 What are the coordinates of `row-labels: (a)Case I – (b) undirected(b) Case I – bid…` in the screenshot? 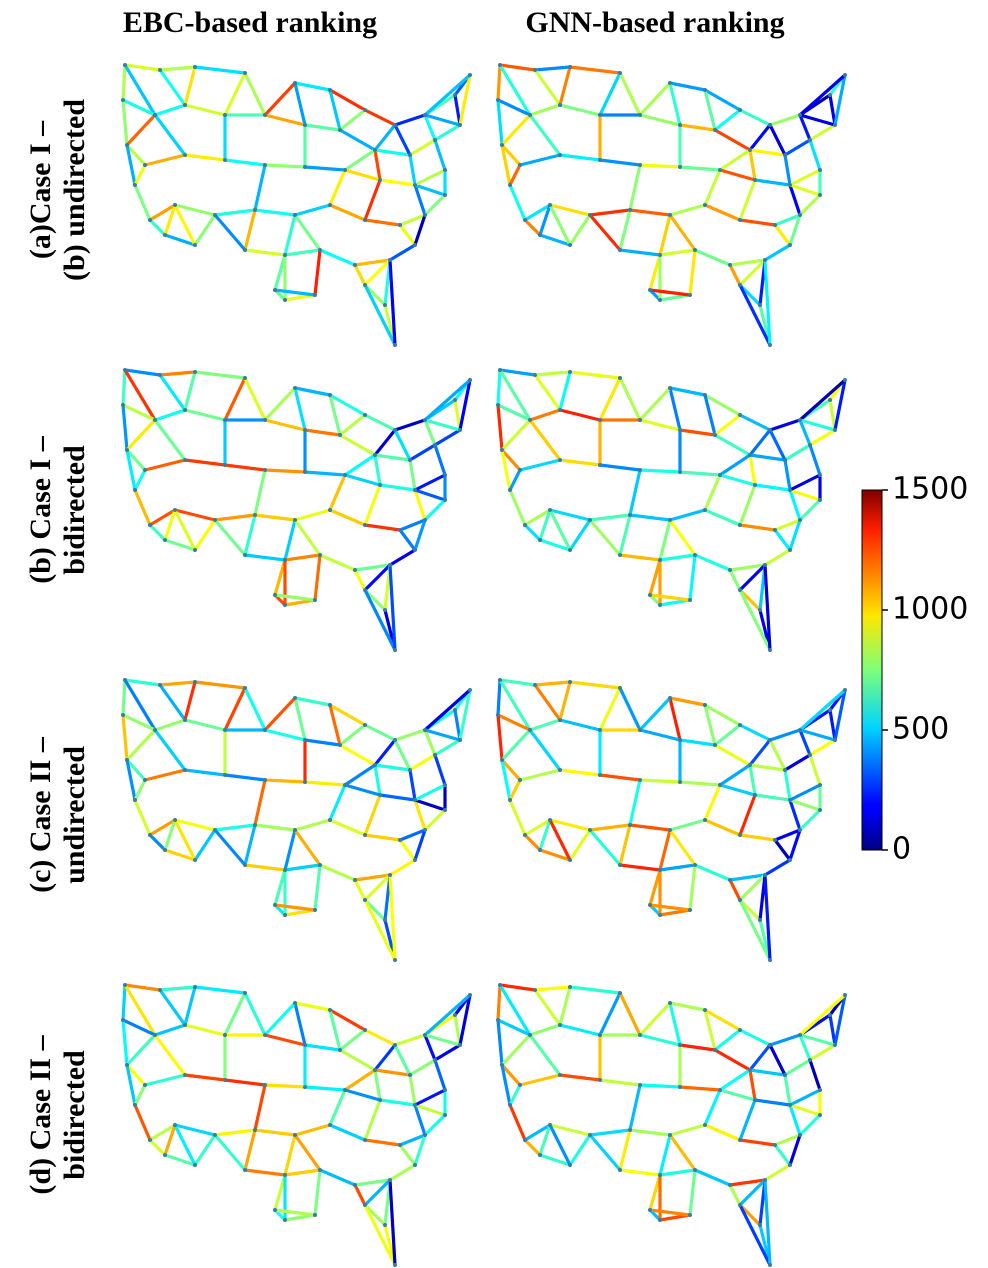 It's located at (57, 647).